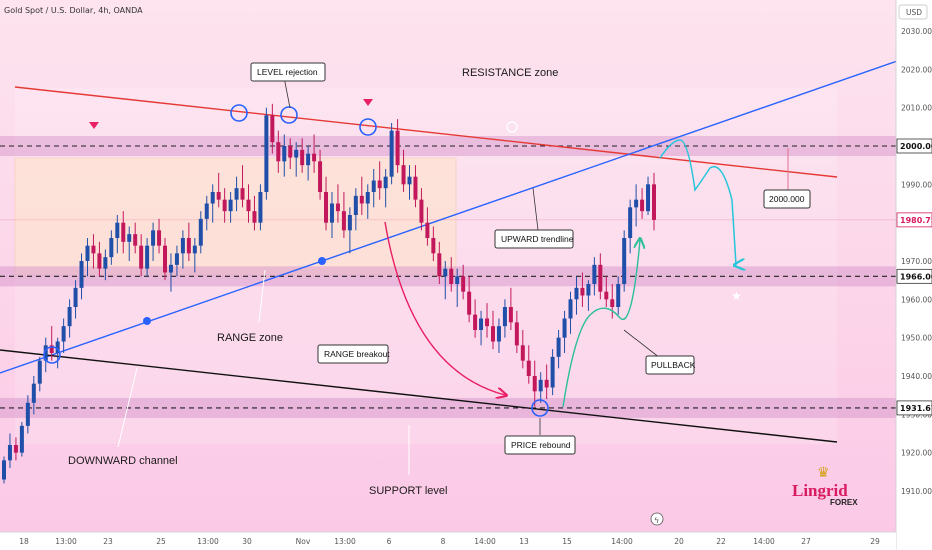  I want to click on callout-pointer-channel, so click(127, 407).